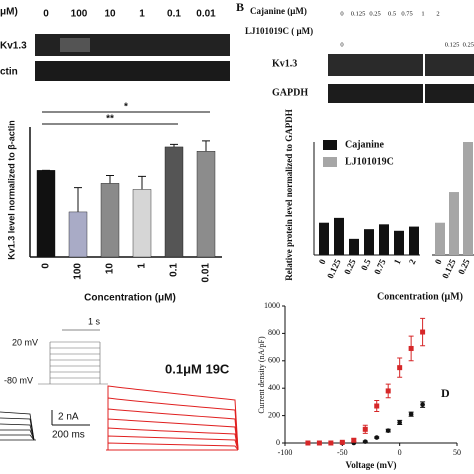  Describe the element at coordinates (350, 266) in the screenshot. I see `x-tick-label: 0.25` at that location.